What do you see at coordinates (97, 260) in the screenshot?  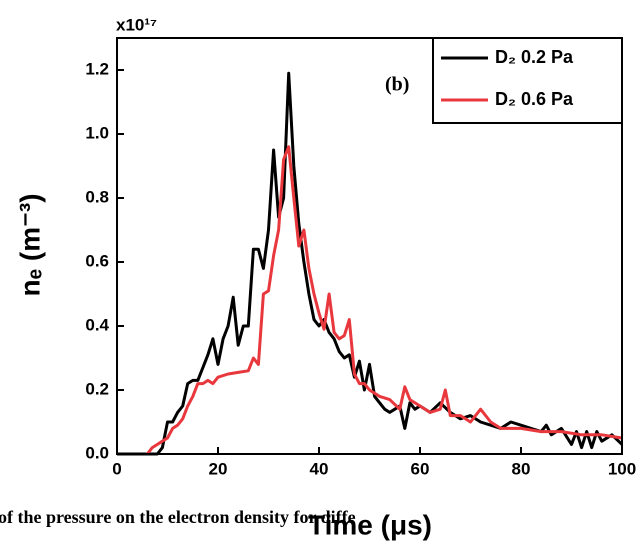 I see `y-tick-label: 0.6` at bounding box center [97, 260].